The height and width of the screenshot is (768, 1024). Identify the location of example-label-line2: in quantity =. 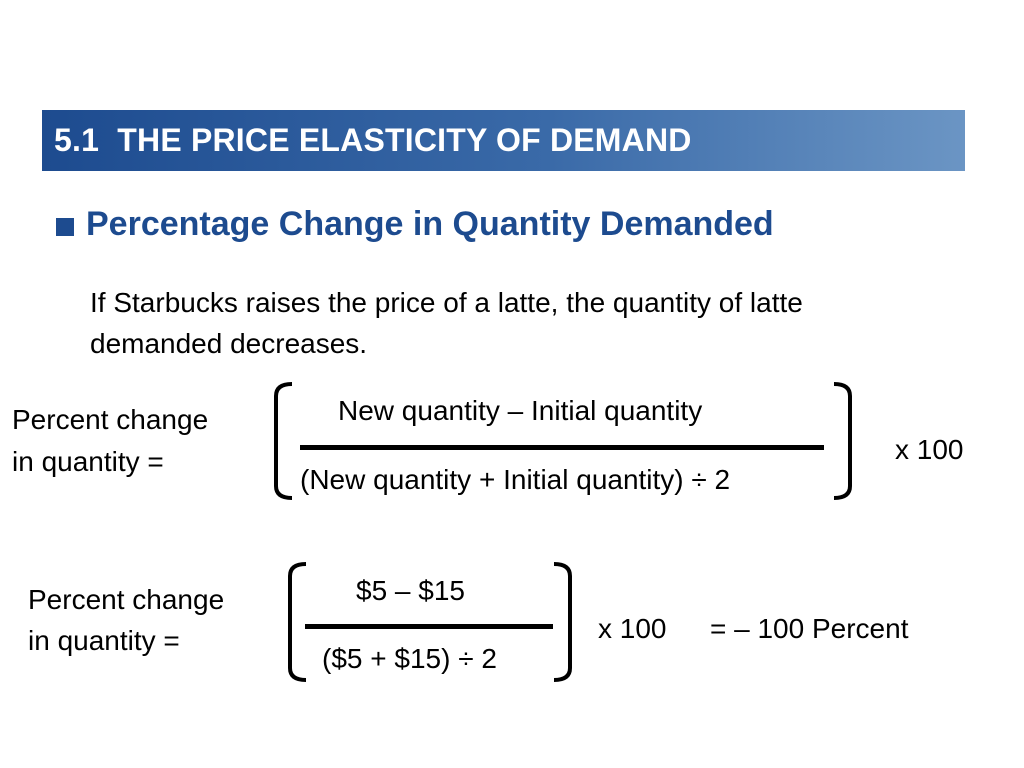
(104, 640).